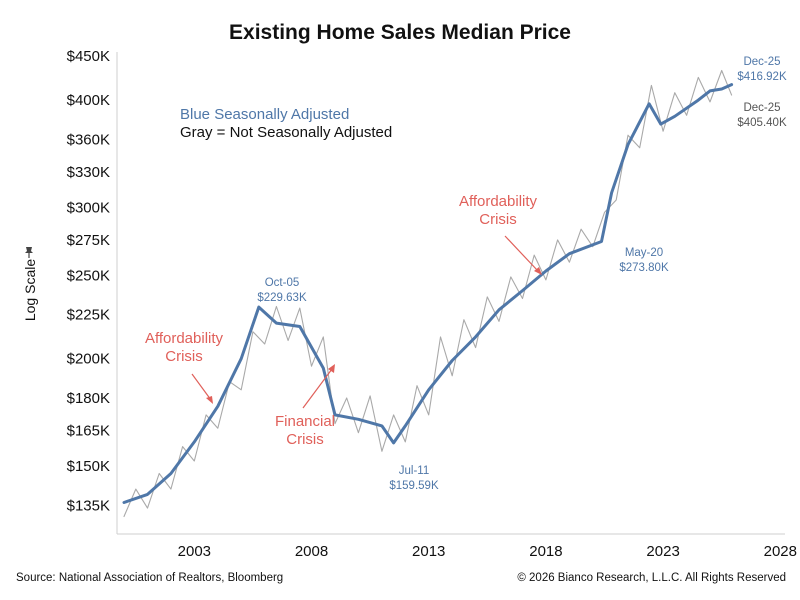  What do you see at coordinates (88, 207) in the screenshot?
I see `y-tick-label: $300K` at bounding box center [88, 207].